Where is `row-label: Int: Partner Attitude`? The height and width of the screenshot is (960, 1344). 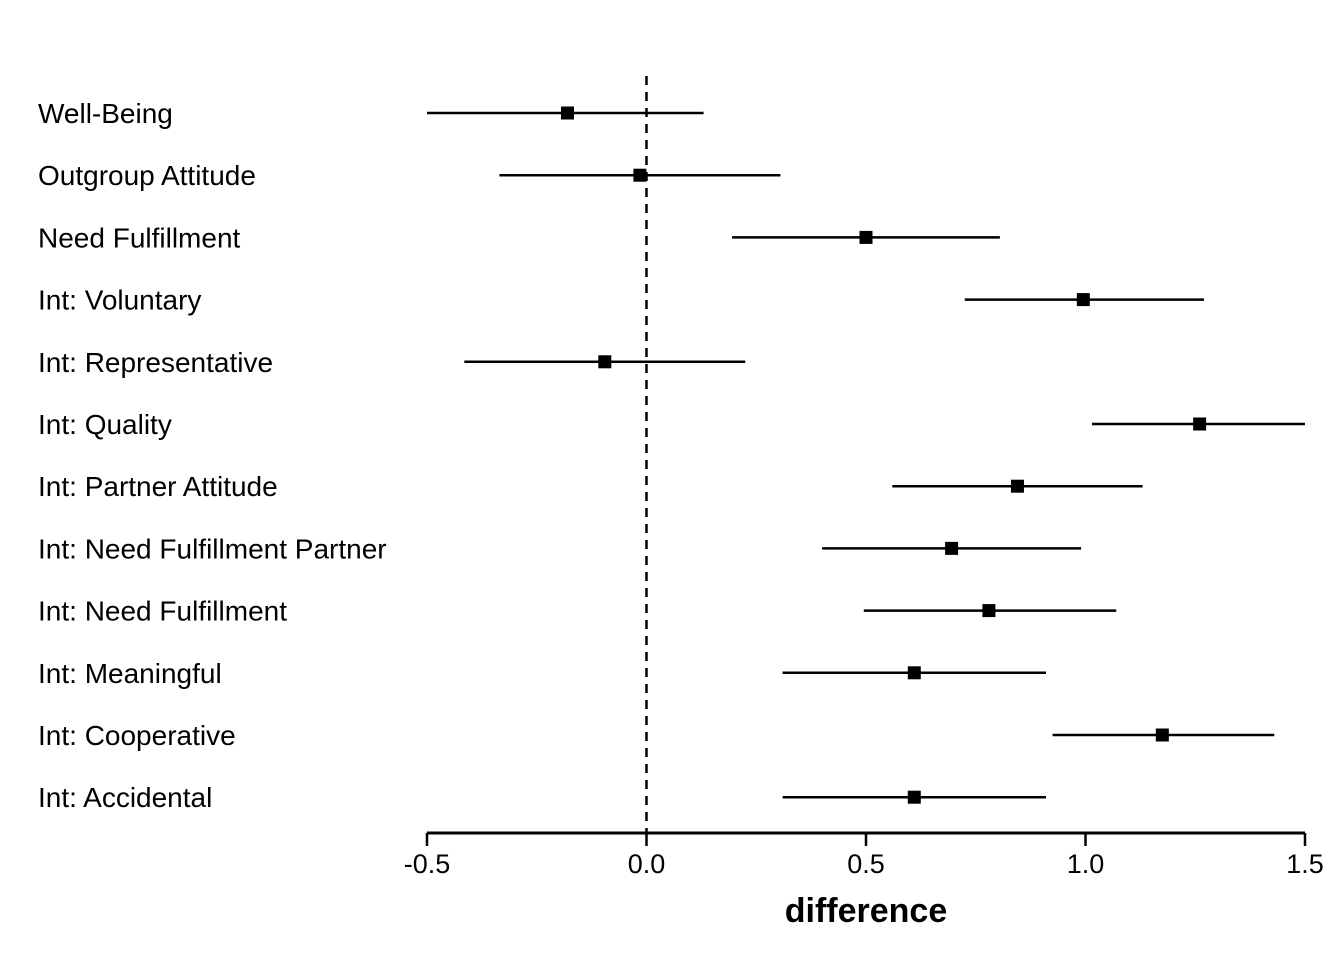 row-label: Int: Partner Attitude is located at coordinates (158, 486).